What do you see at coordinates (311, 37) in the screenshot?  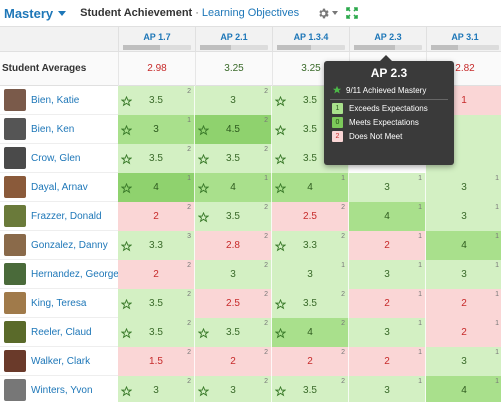 I see `column-header-label: AP 1.3.4` at bounding box center [311, 37].